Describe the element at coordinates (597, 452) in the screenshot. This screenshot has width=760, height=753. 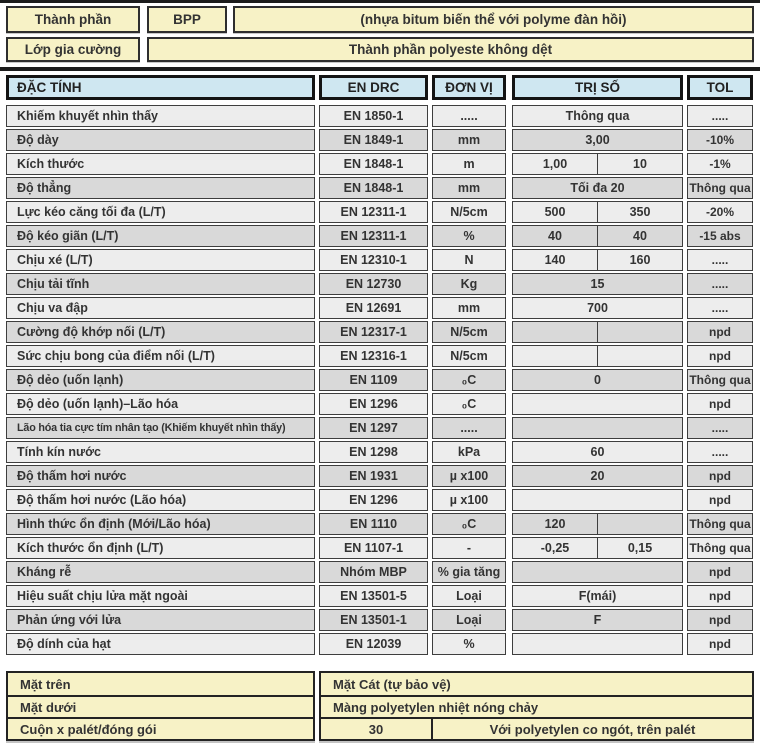
I see `value-cell: 60` at that location.